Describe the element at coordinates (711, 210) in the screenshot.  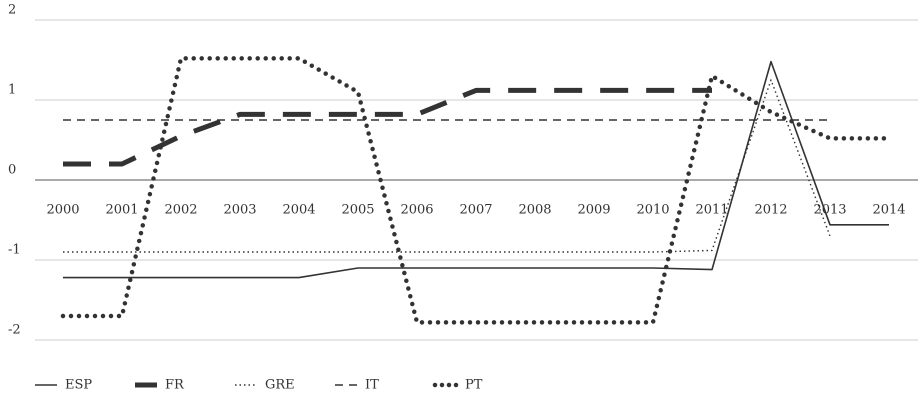
I see `x-tick-label: 2011` at that location.